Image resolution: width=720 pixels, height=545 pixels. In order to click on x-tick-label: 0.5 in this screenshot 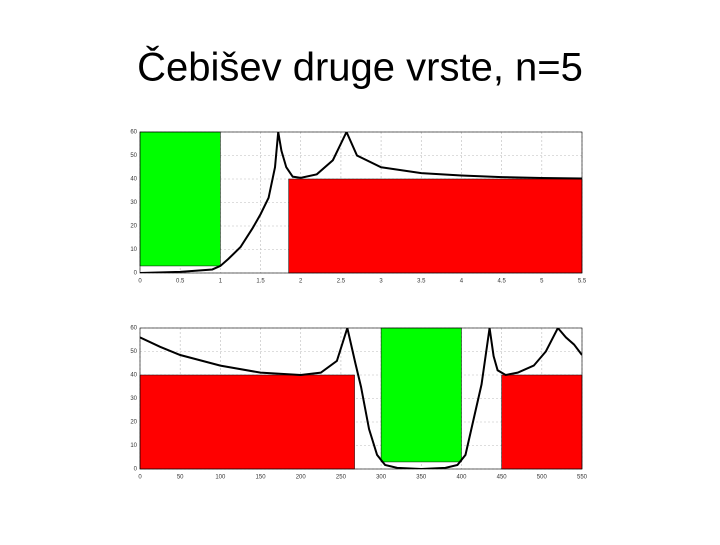, I will do `click(180, 282)`.